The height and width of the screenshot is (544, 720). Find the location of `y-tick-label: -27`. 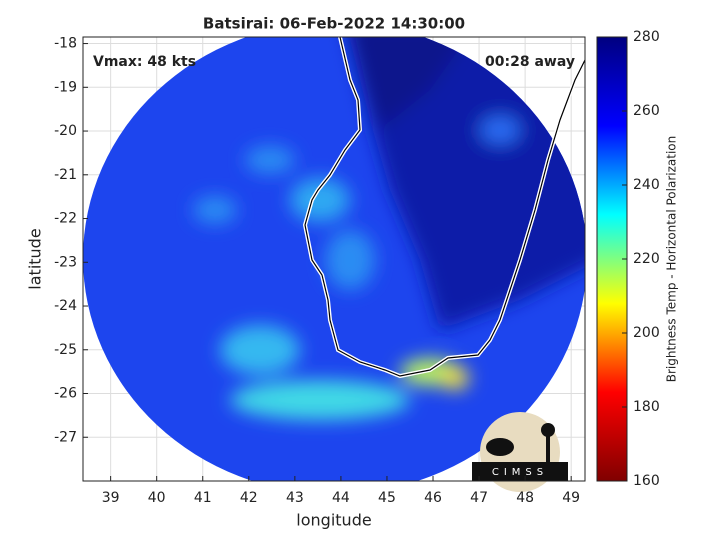

y-tick-label: -27 is located at coordinates (65, 437).